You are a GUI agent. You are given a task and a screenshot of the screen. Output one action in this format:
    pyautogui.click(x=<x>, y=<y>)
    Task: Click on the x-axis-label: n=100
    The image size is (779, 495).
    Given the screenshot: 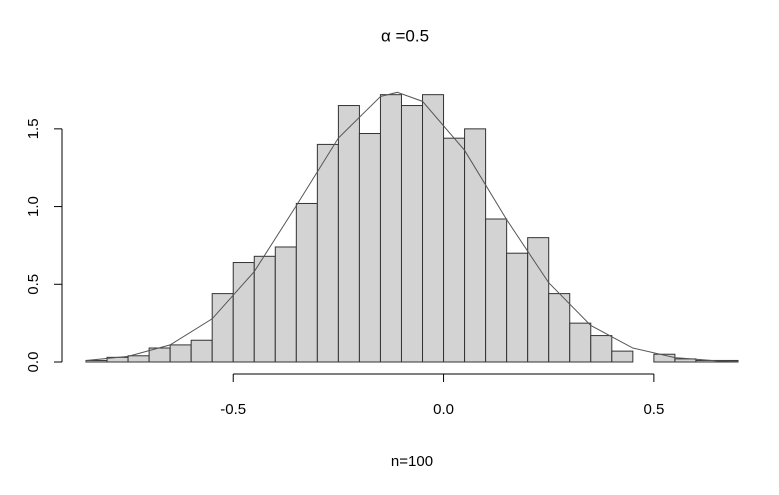 What is the action you would take?
    pyautogui.click(x=412, y=461)
    